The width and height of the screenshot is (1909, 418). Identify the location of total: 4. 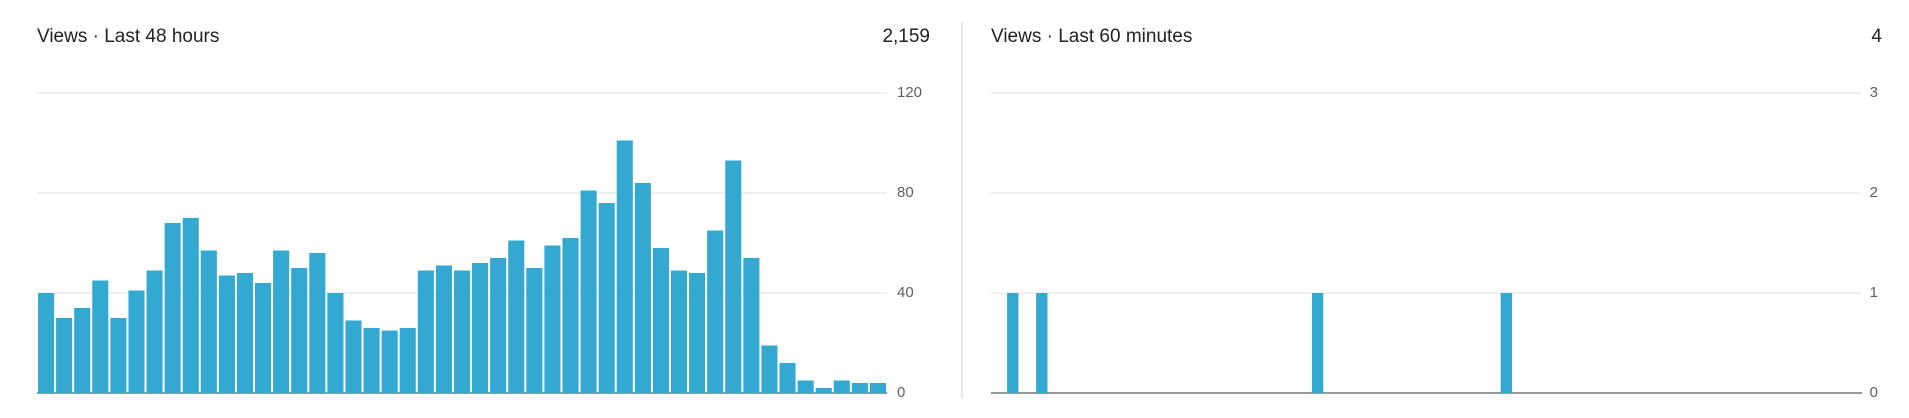
(1876, 36).